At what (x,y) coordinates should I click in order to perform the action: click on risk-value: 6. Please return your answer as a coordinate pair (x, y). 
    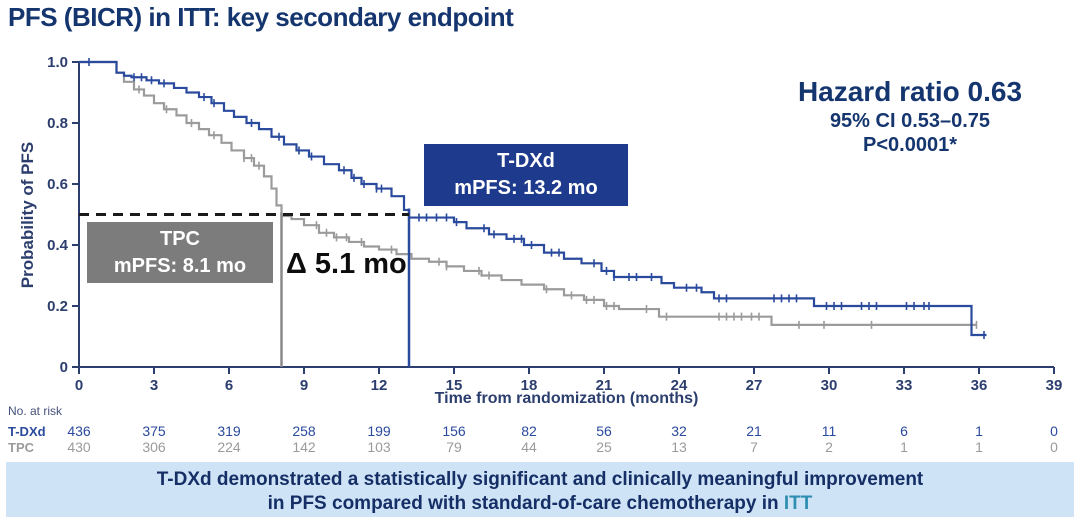
    Looking at the image, I should click on (904, 431).